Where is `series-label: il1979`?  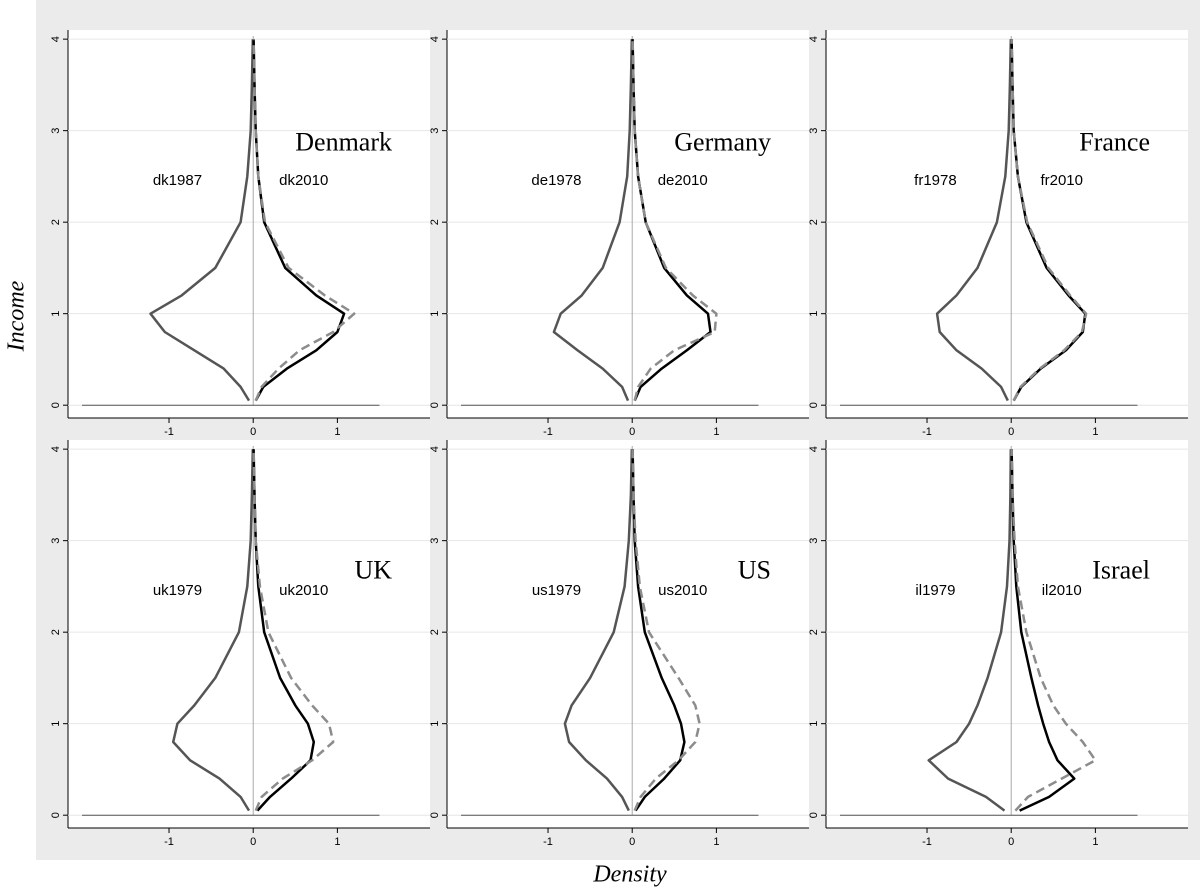
series-label: il1979 is located at coordinates (935, 590).